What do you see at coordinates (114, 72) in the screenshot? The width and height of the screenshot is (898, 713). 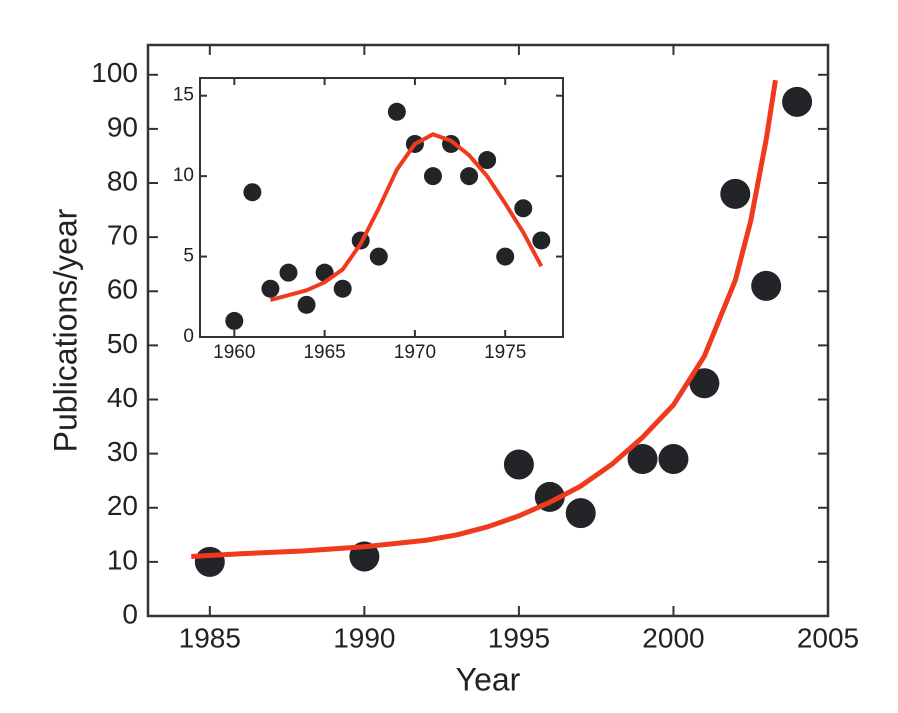 I see `y-tick-label: 100` at bounding box center [114, 72].